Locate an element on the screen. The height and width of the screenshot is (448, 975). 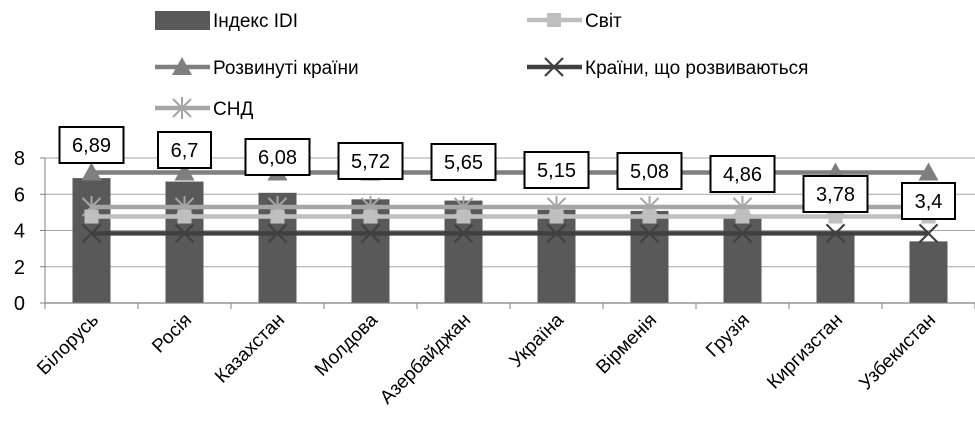
x-tick-label: Киргизстан is located at coordinates (805, 352).